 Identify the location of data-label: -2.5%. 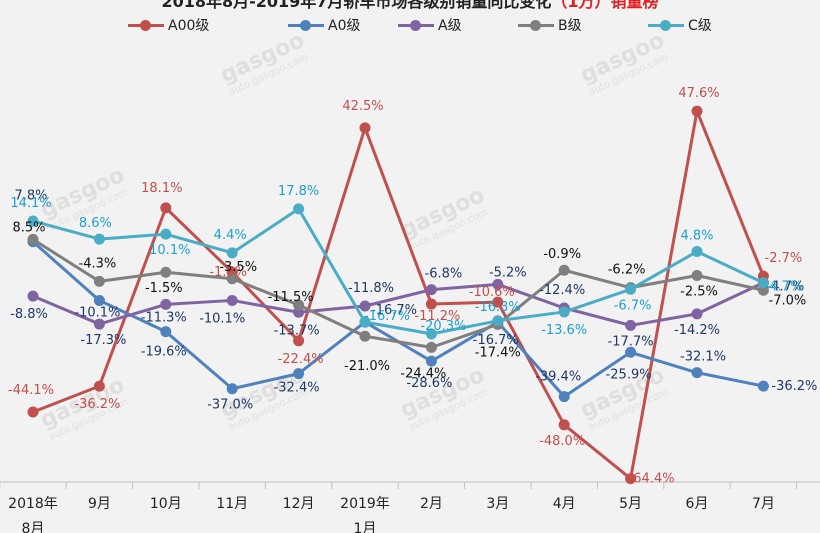
(699, 292).